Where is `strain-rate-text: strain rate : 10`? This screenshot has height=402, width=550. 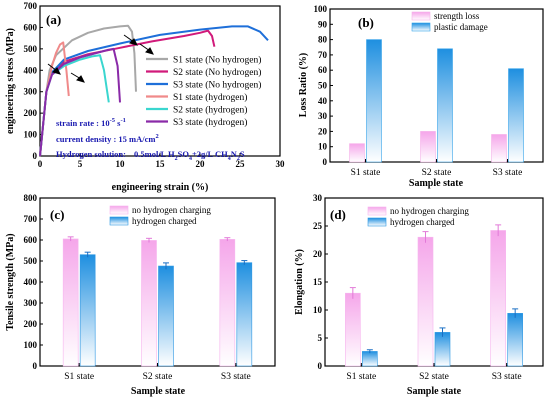
strain-rate-text: strain rate : 10 is located at coordinates (83, 123).